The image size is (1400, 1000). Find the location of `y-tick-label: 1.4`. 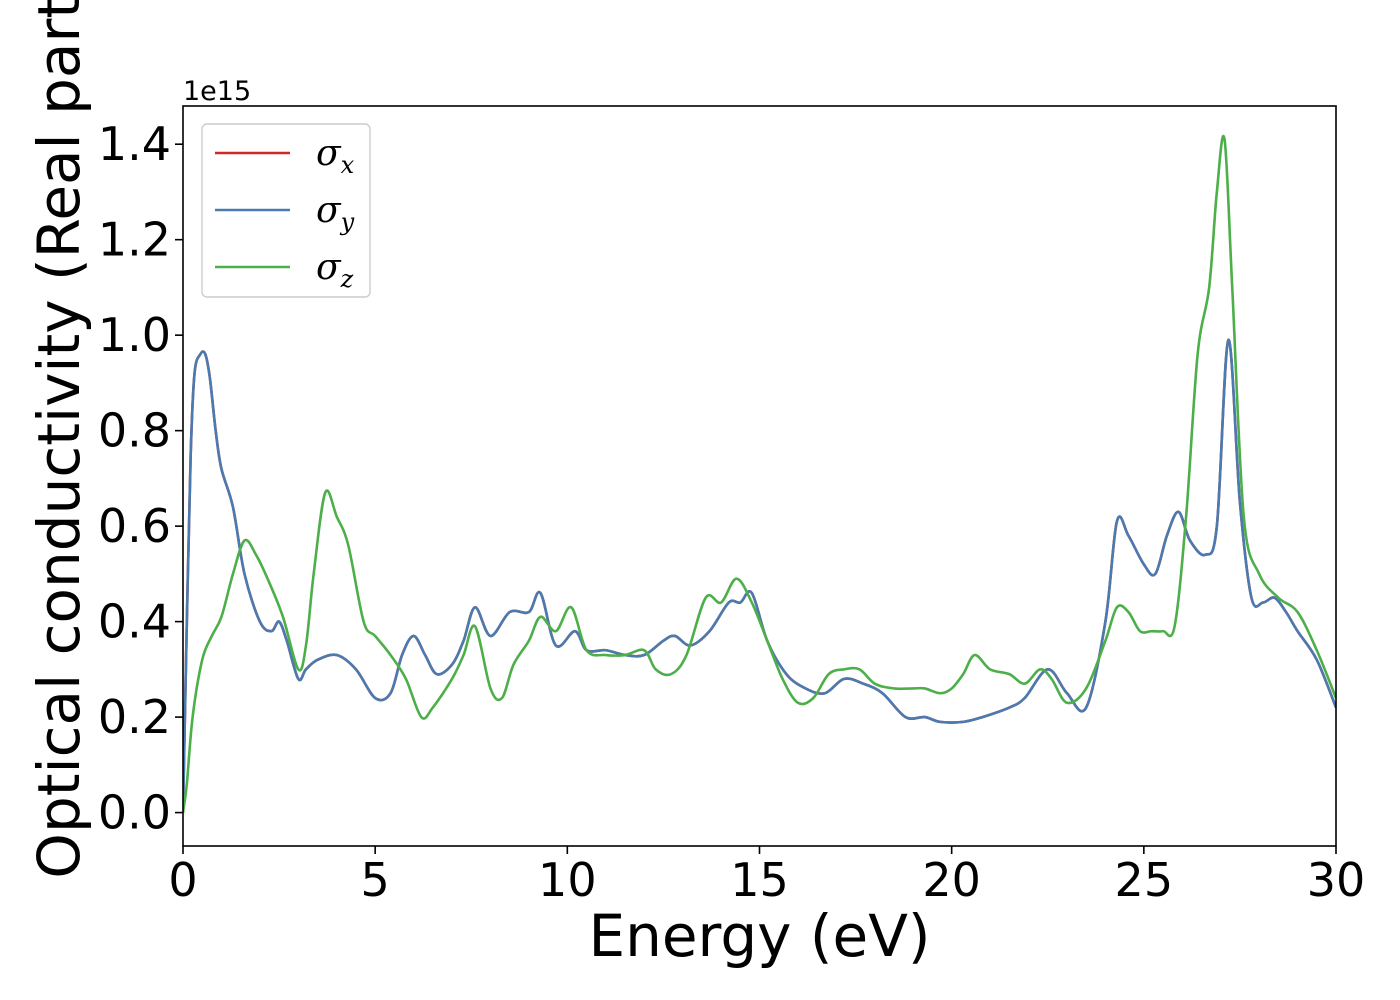

y-tick-label: 1.4 is located at coordinates (134, 144).